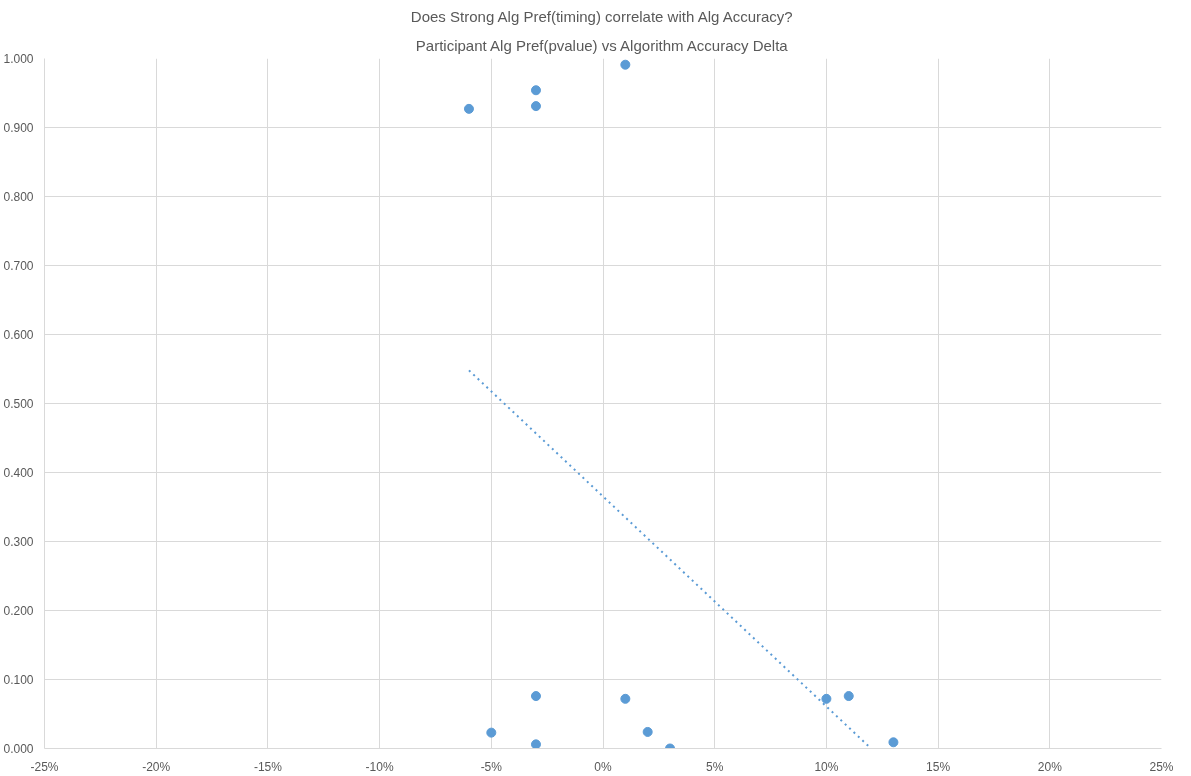 The height and width of the screenshot is (776, 1191). I want to click on x-tick-label: -25%, so click(44, 766).